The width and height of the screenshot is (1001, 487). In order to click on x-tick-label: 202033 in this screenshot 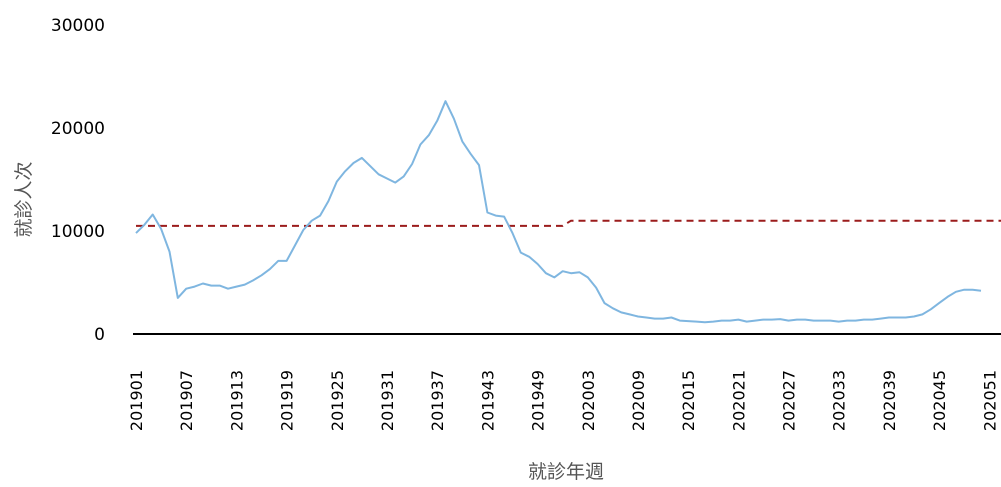, I will do `click(839, 400)`.